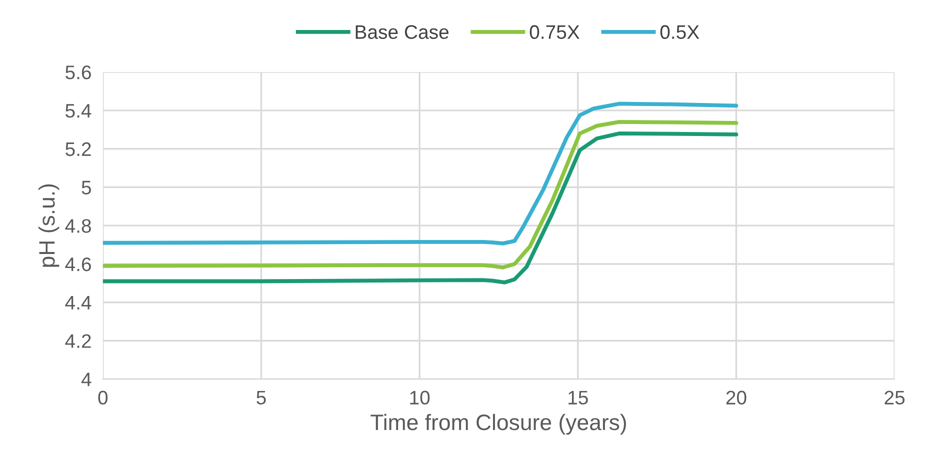  What do you see at coordinates (78, 264) in the screenshot?
I see `y-tick-label: 4.6` at bounding box center [78, 264].